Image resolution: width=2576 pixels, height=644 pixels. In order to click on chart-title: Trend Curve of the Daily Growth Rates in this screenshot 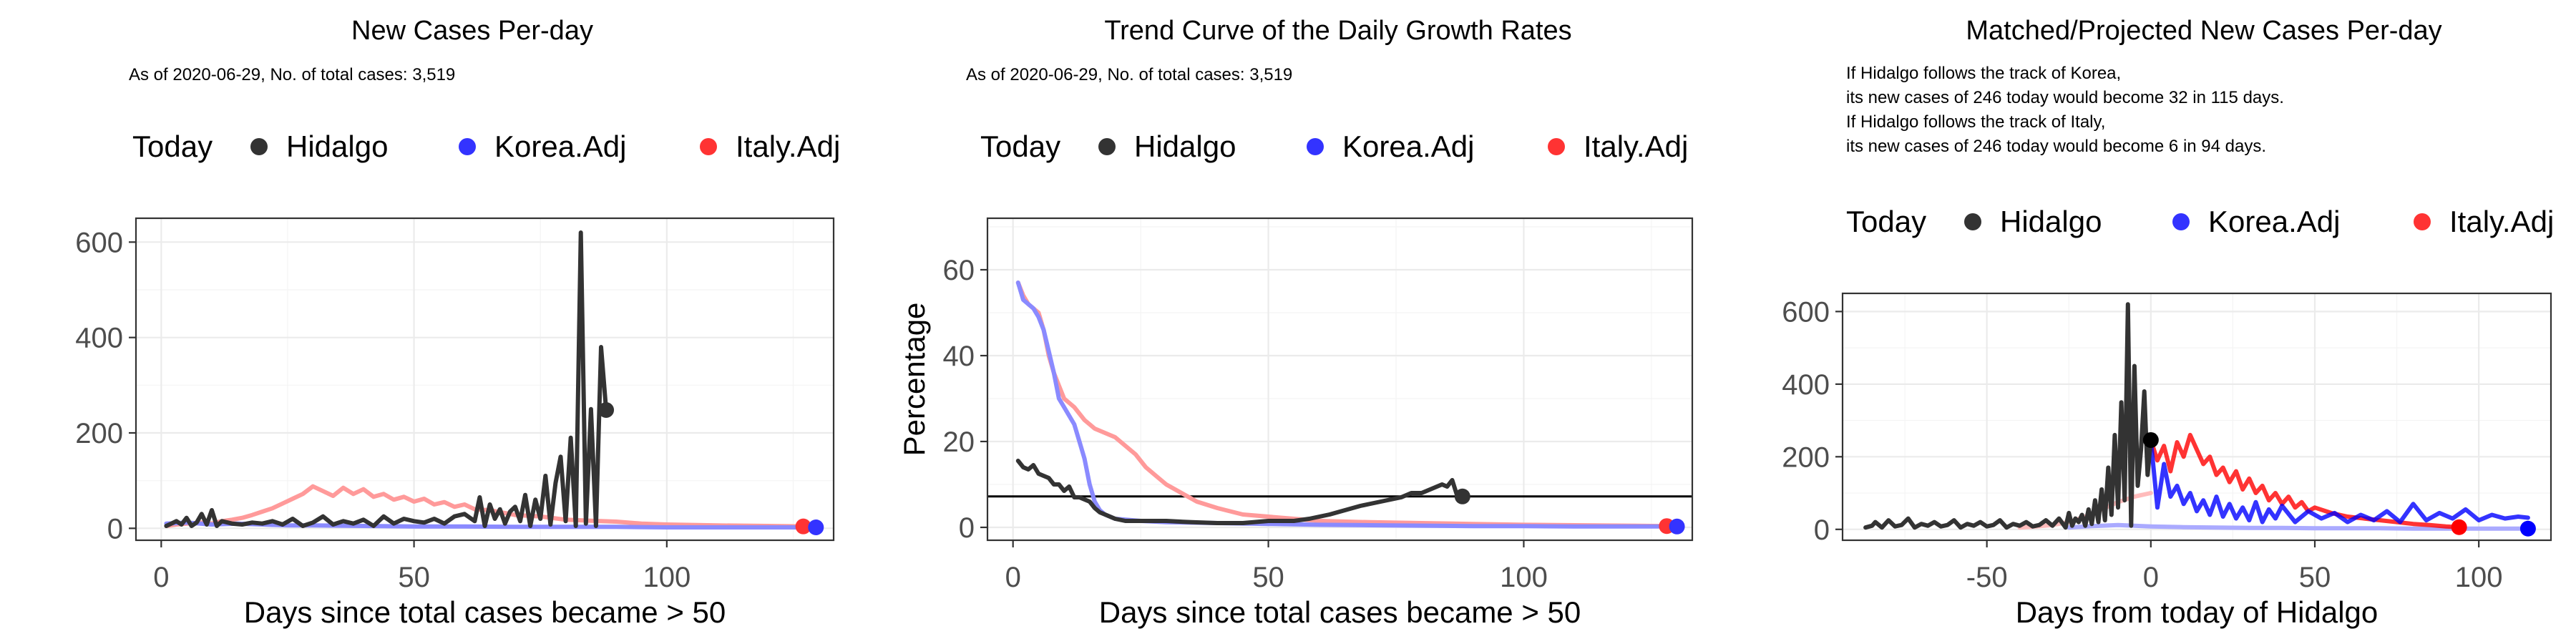, I will do `click(1337, 31)`.